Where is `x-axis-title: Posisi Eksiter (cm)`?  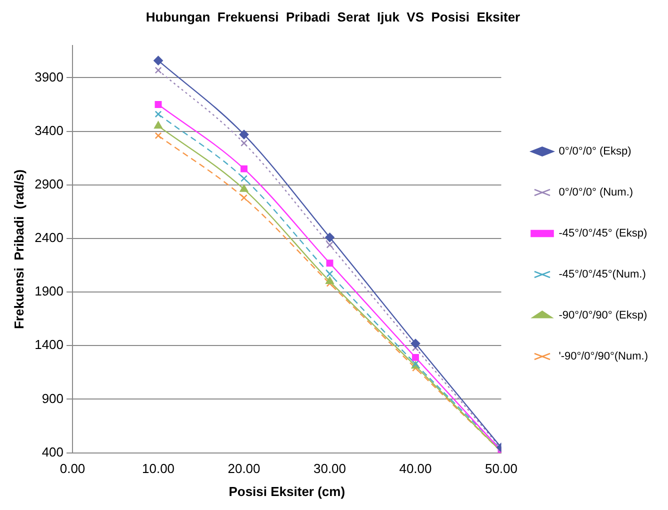
x-axis-title: Posisi Eksiter (cm) is located at coordinates (287, 491).